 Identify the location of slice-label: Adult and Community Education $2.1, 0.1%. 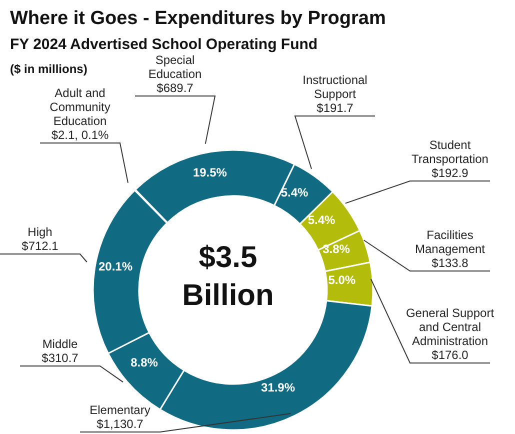
(80, 114).